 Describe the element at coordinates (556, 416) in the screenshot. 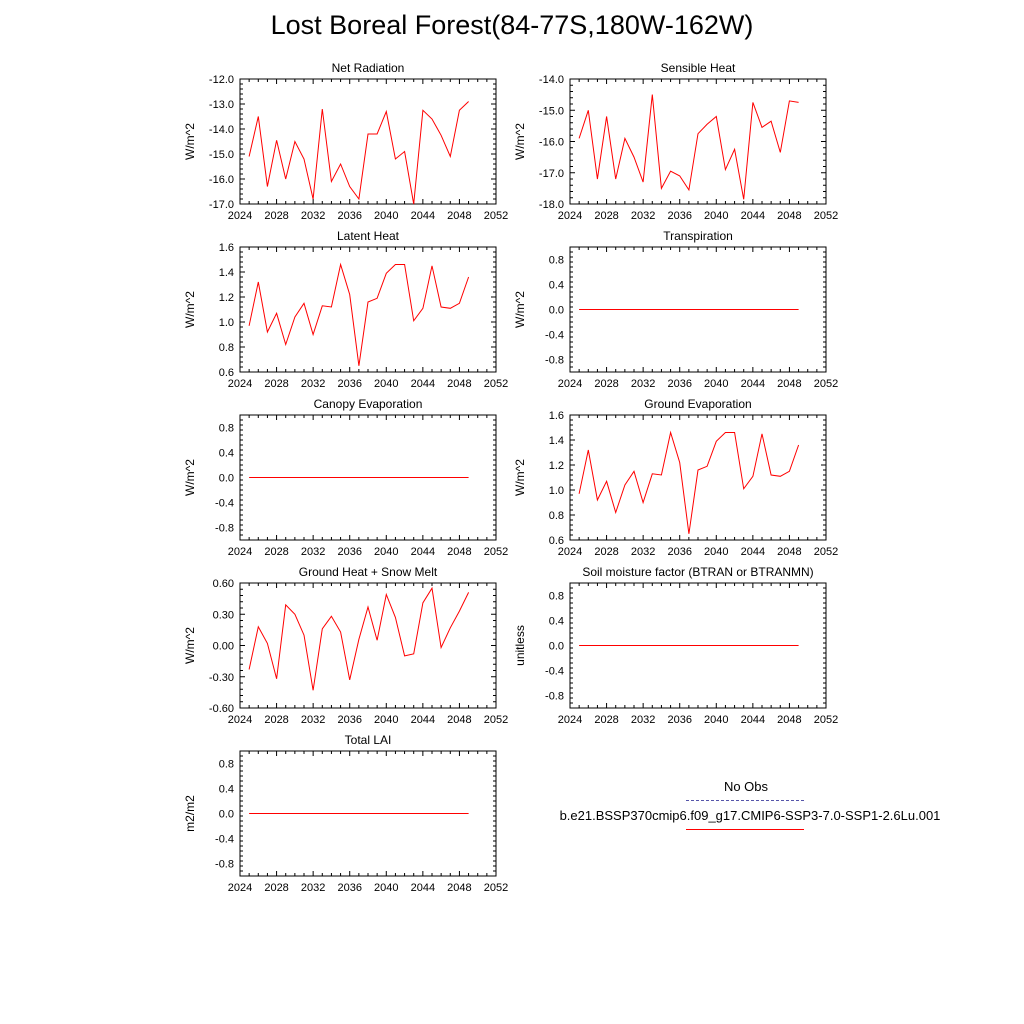

I see `y-tick-label: 1.6` at that location.